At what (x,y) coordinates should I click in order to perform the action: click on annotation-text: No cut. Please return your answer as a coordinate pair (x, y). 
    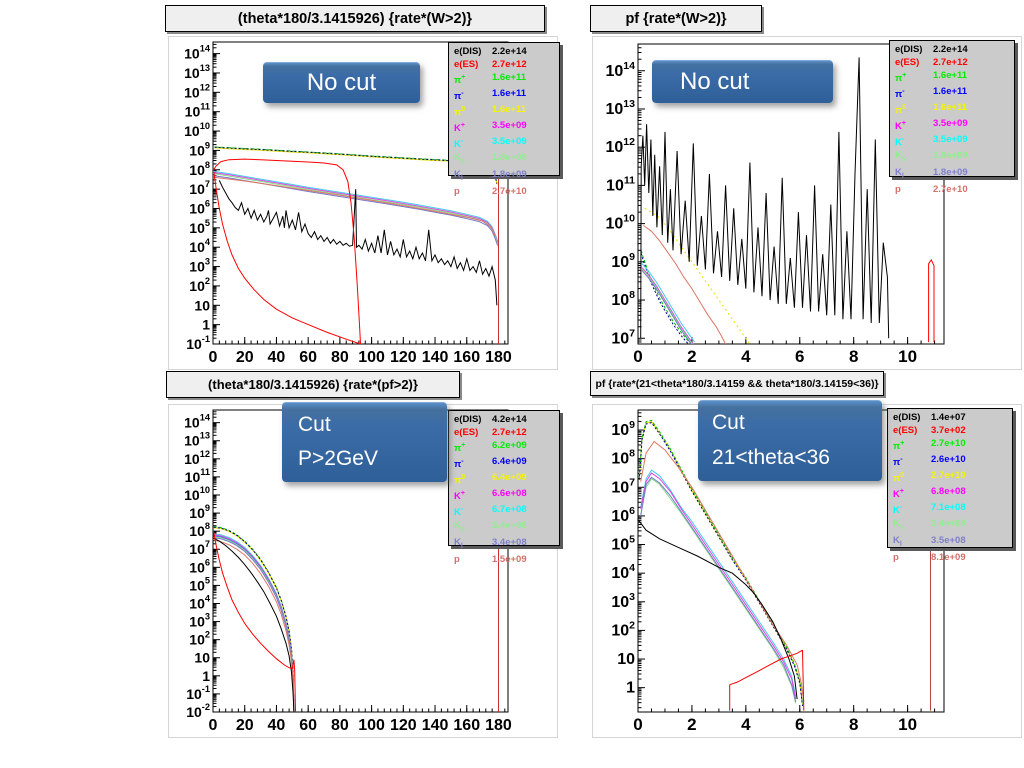
    Looking at the image, I should click on (715, 81).